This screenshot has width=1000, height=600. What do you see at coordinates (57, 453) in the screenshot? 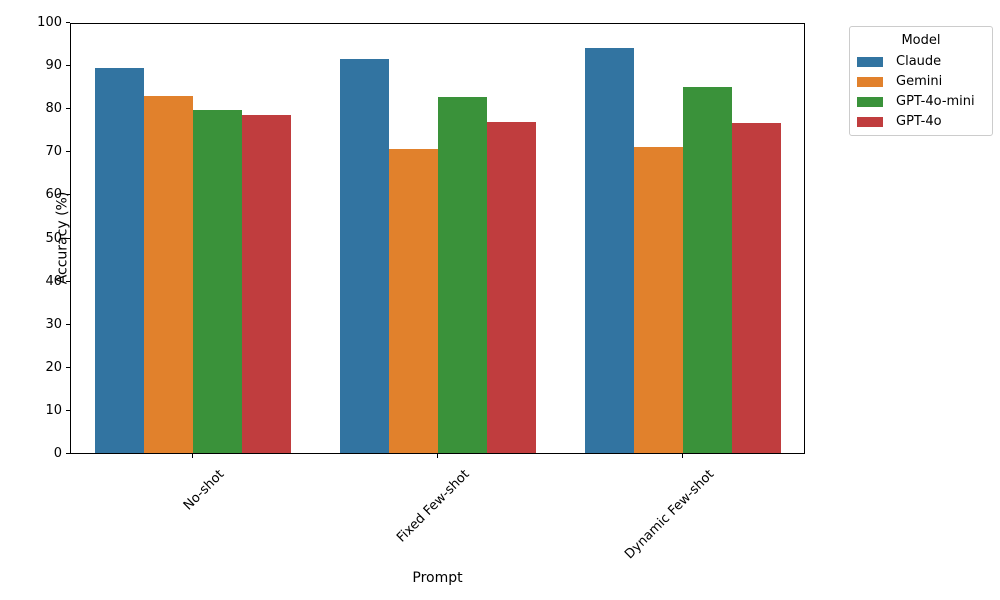
I see `y-tick-label: 0` at bounding box center [57, 453].